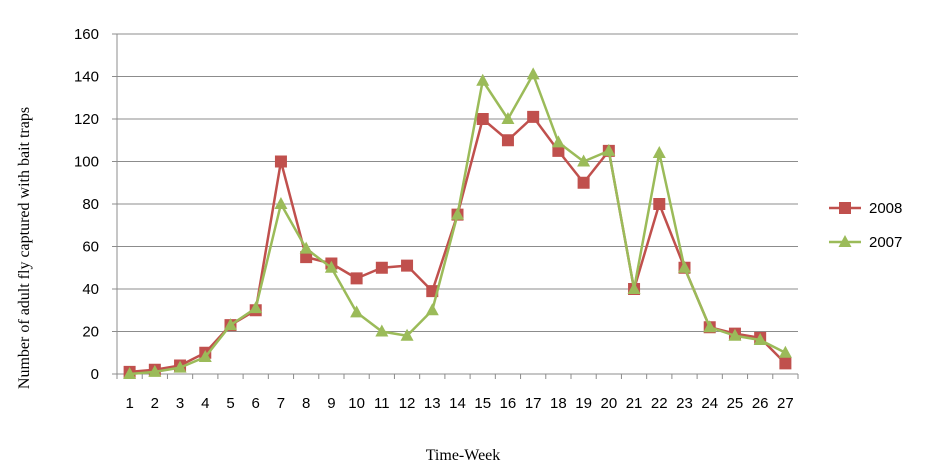 The width and height of the screenshot is (940, 469). What do you see at coordinates (608, 403) in the screenshot?
I see `x-tick-label: 20` at bounding box center [608, 403].